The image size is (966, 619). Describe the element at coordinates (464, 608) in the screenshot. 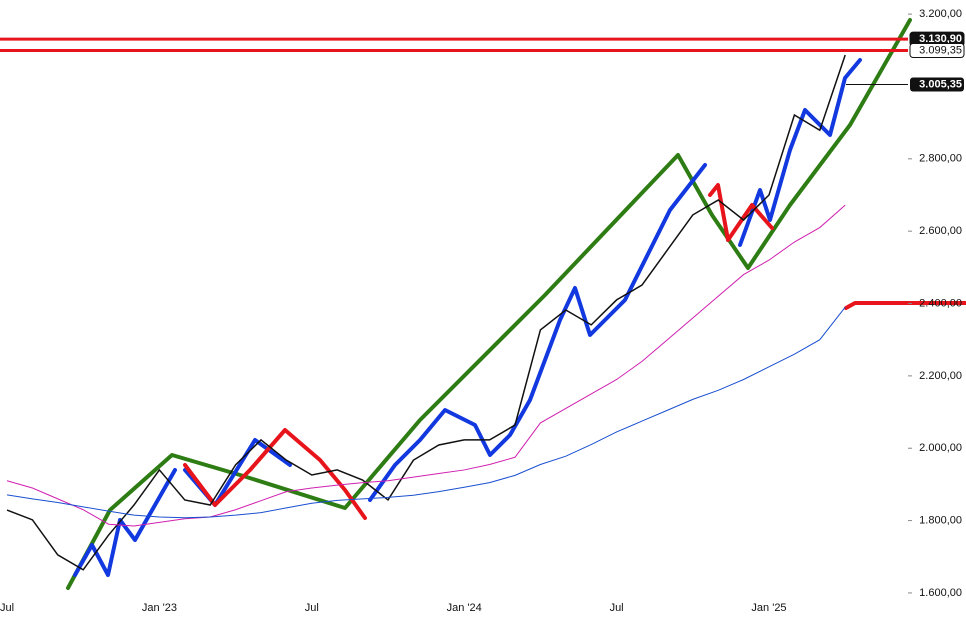

I see `x-tick-label: Jan '24` at that location.